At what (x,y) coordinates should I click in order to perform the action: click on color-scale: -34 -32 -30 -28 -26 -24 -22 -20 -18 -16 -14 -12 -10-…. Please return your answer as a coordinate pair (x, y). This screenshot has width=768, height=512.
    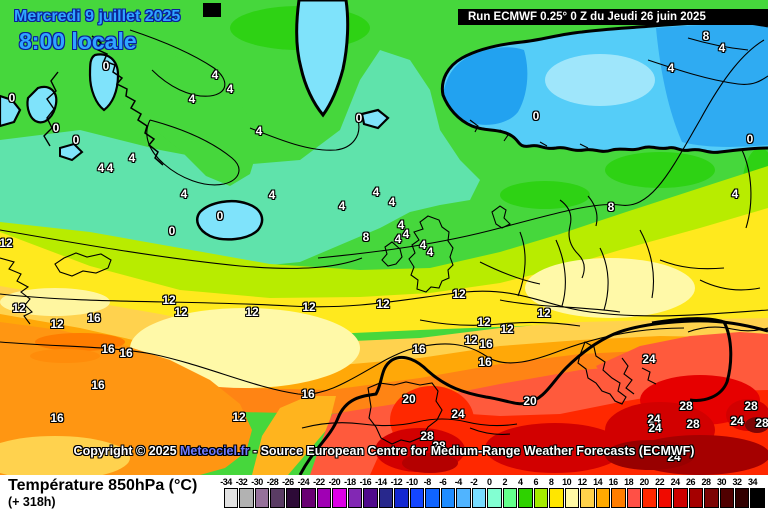
    Looking at the image, I should click on (493, 493).